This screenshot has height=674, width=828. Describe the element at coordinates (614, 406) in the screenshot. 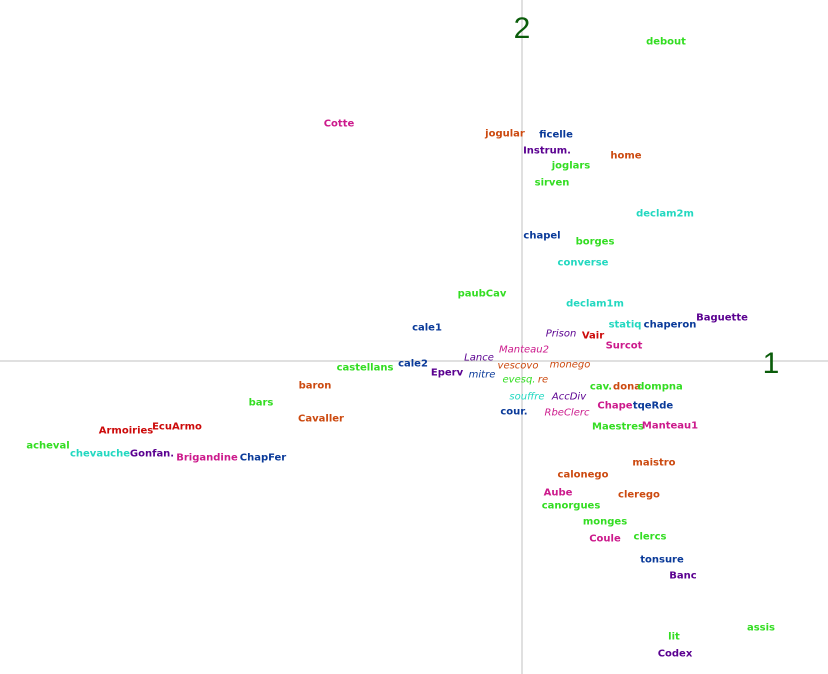

I see `point-label: Chape` at that location.